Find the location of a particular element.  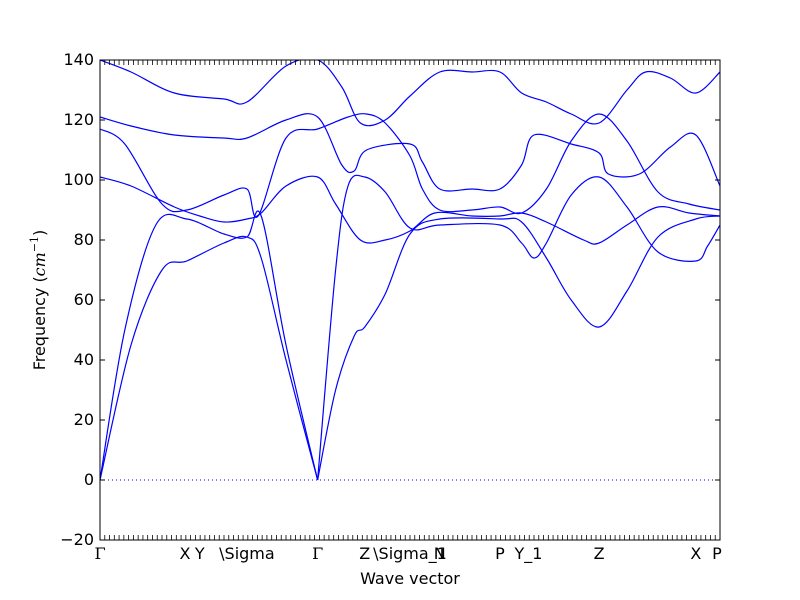

x-tick-label: Y_1 is located at coordinates (527, 554).